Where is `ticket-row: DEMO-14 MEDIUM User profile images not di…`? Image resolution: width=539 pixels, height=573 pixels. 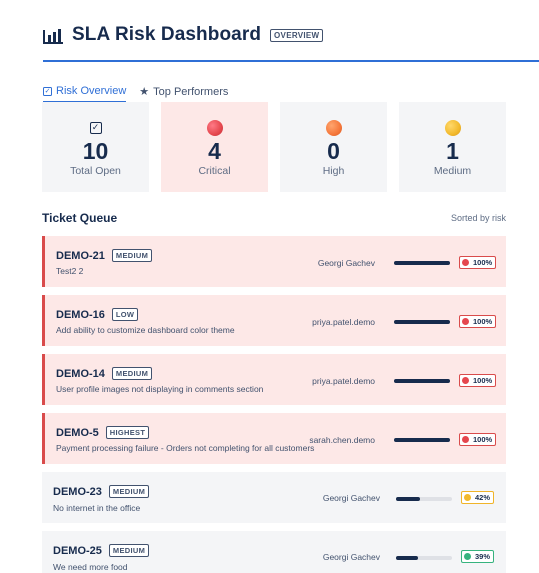 ticket-row: DEMO-14 MEDIUM User profile images not di… is located at coordinates (274, 379).